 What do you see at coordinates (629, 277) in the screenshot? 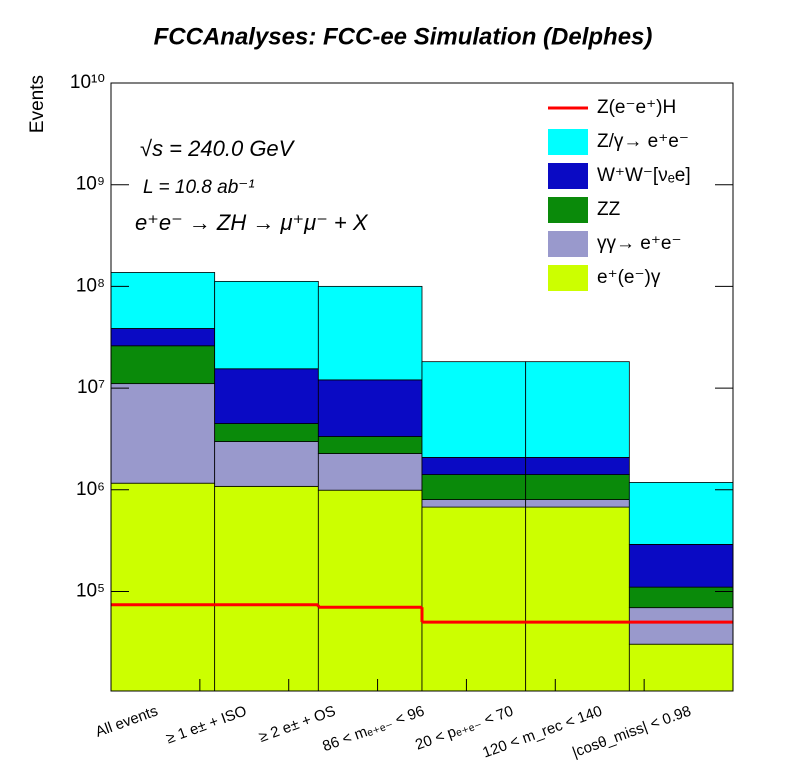
I see `legend-label: e⁺(e⁻)γ` at bounding box center [629, 277].